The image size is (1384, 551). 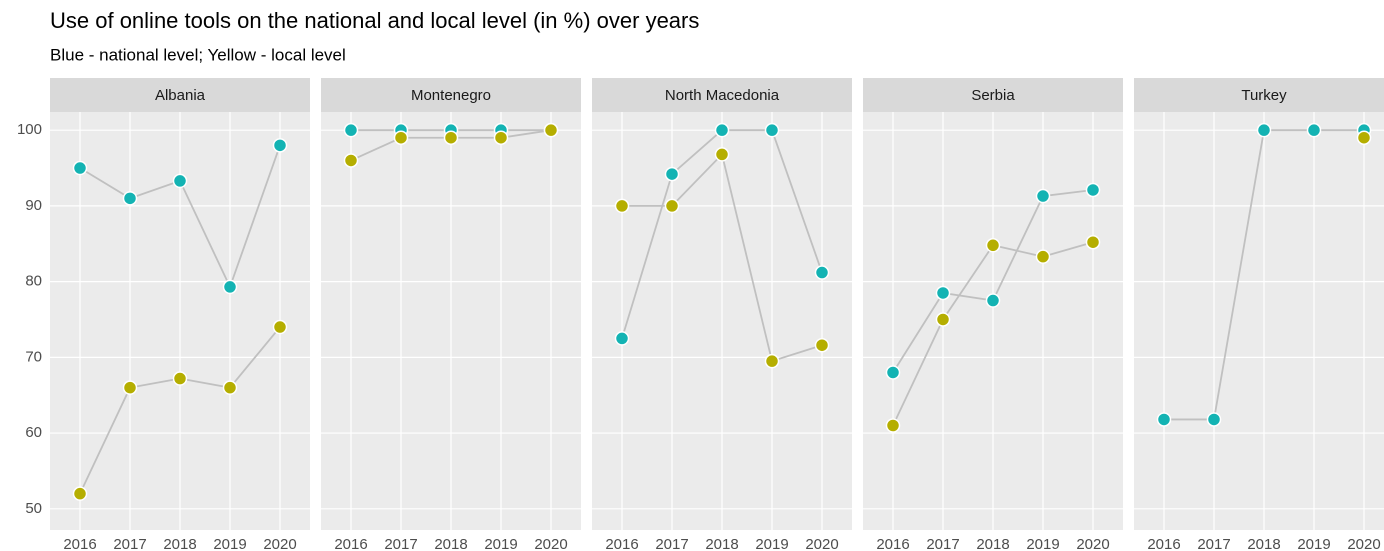 I want to click on y-tick-label: 50, so click(x=33, y=508).